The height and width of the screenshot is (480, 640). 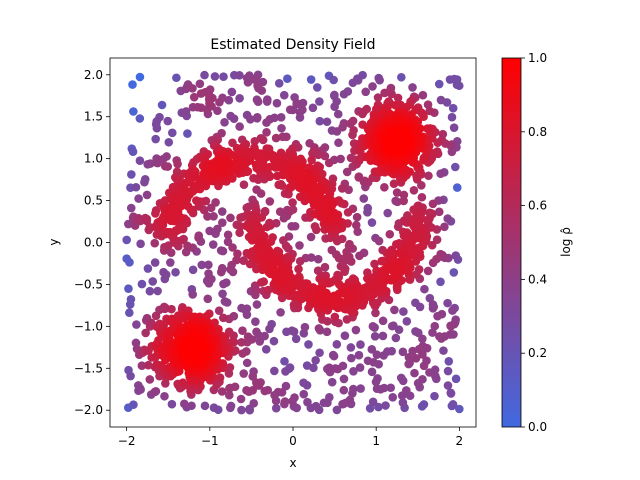 What do you see at coordinates (93, 201) in the screenshot?
I see `y-tick-label: 0.5` at bounding box center [93, 201].